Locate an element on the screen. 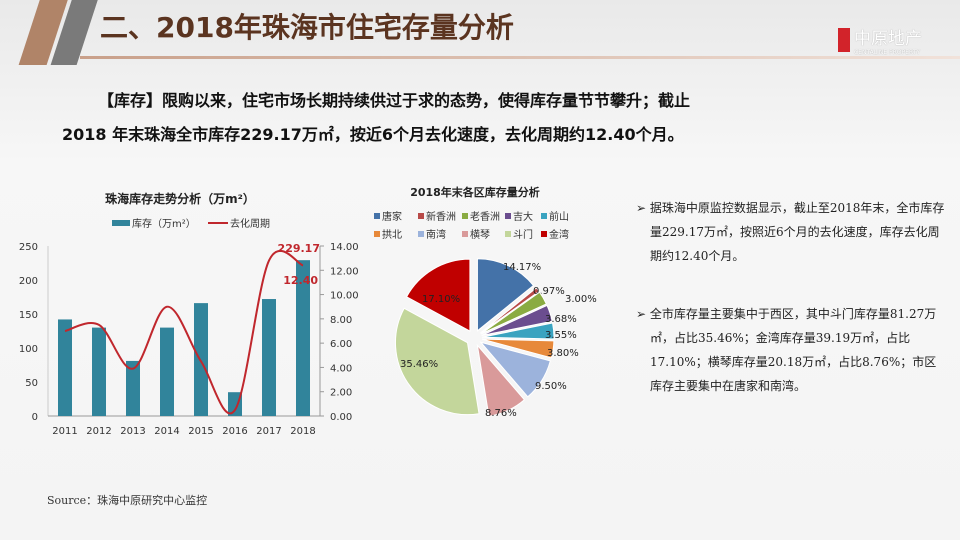  slice-label: 3.55% is located at coordinates (561, 335).